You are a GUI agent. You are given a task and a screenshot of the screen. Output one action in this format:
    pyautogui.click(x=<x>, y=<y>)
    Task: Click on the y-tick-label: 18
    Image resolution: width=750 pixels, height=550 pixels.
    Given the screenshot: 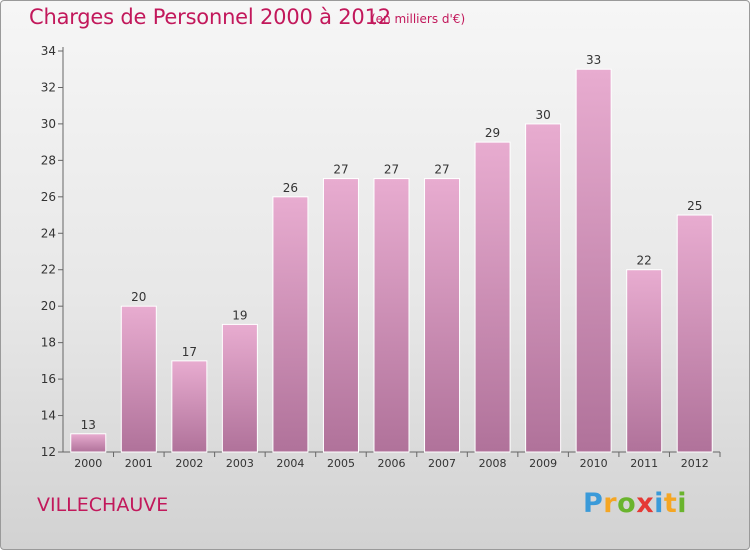 What is the action you would take?
    pyautogui.click(x=48, y=343)
    